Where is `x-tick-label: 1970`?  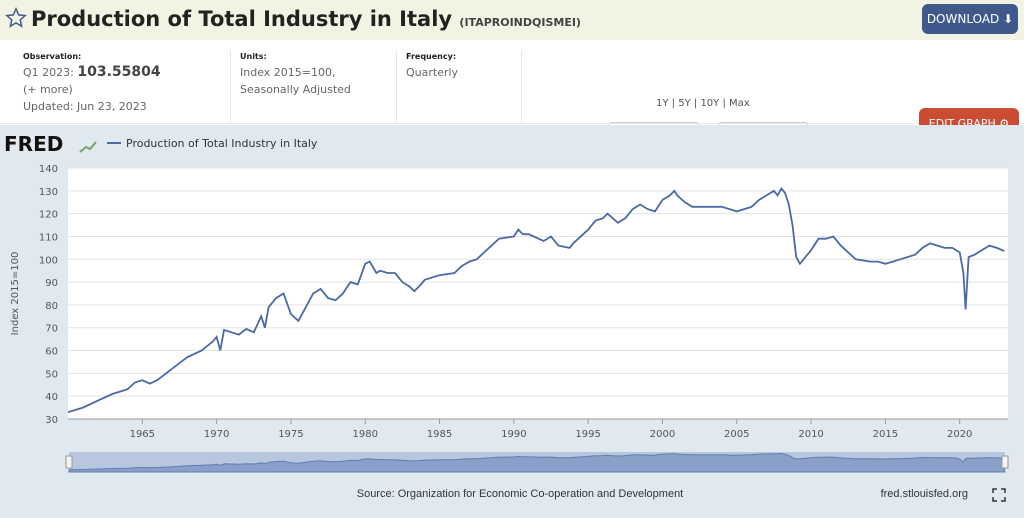
x-tick-label: 1970 is located at coordinates (216, 434).